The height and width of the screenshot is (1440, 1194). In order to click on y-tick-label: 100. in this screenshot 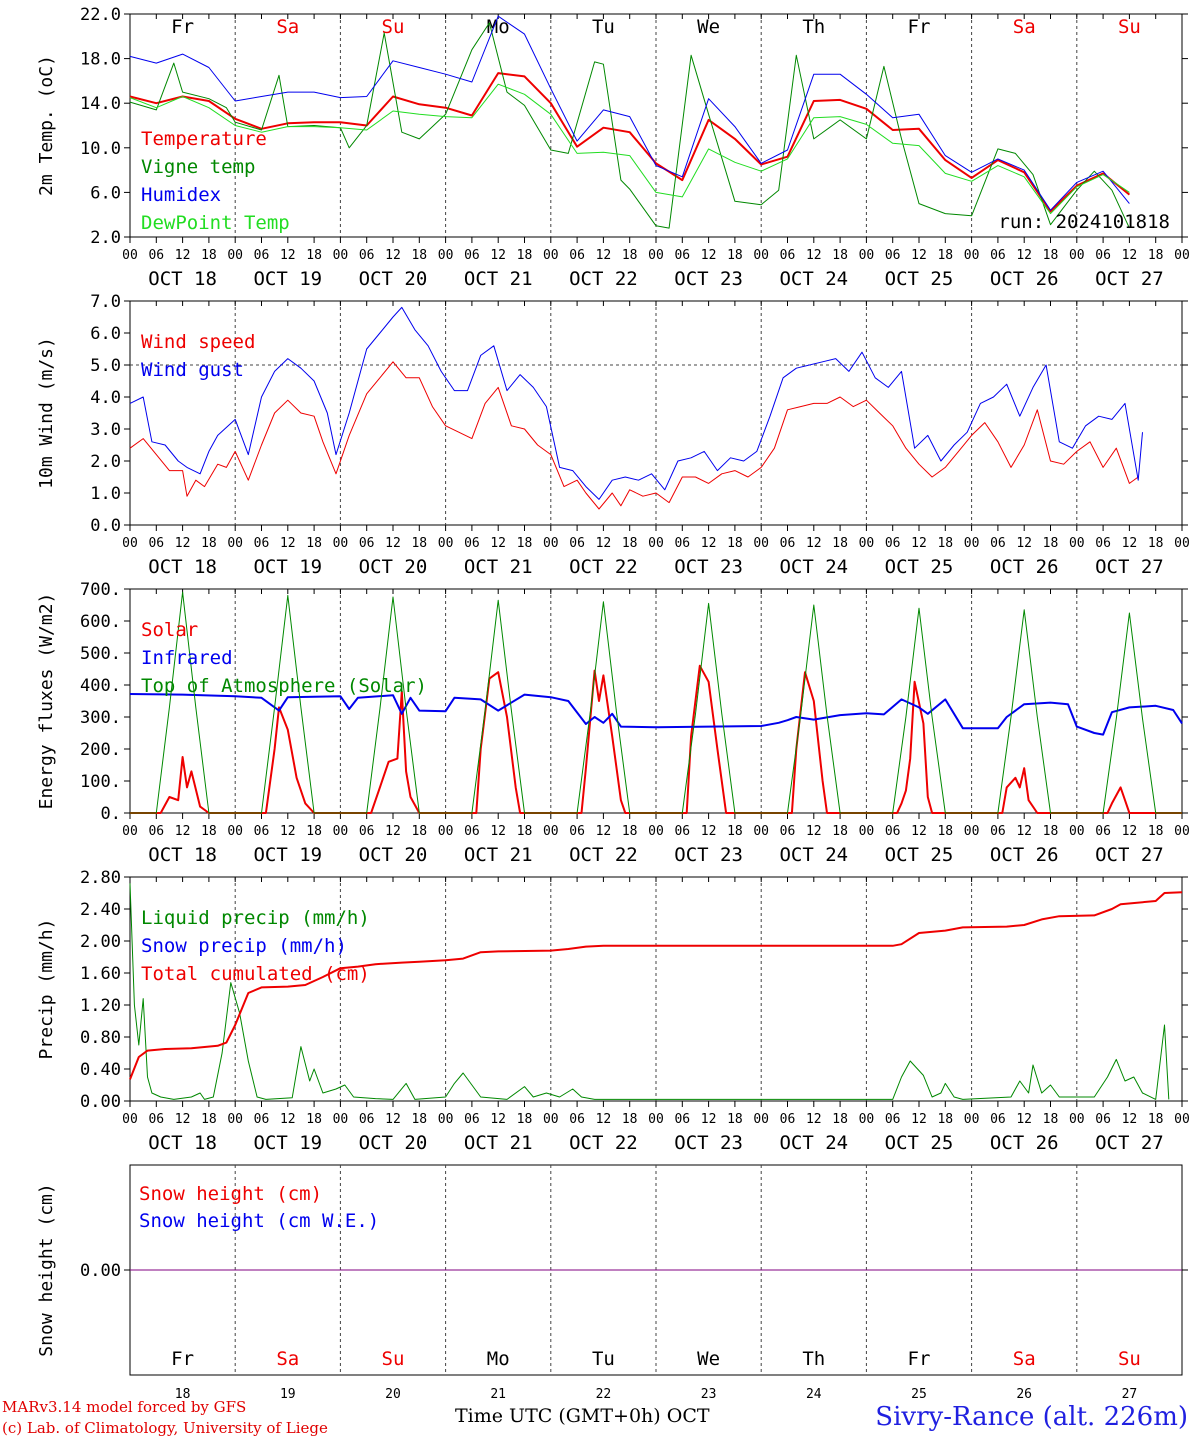, I will do `click(100, 782)`.